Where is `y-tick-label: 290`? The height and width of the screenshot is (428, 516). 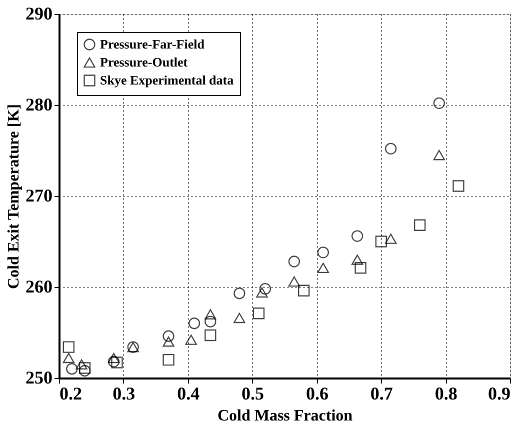 y-tick-label: 290 is located at coordinates (39, 14).